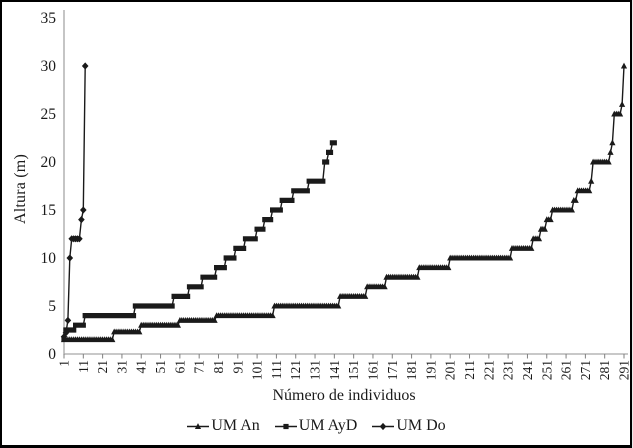 This screenshot has width=633, height=448. I want to click on x-tick-label: 101, so click(257, 370).